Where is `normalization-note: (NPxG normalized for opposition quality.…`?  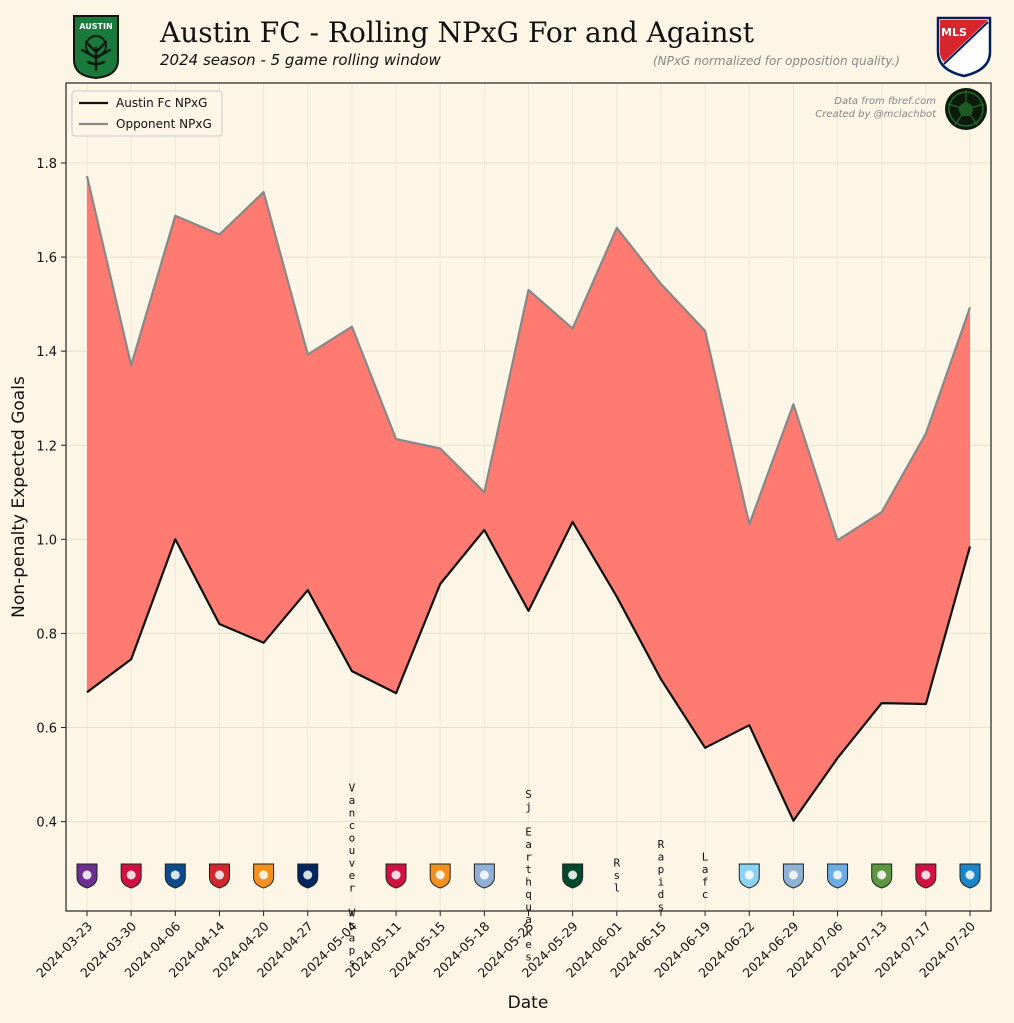 normalization-note: (NPxG normalized for opposition quality.… is located at coordinates (776, 61).